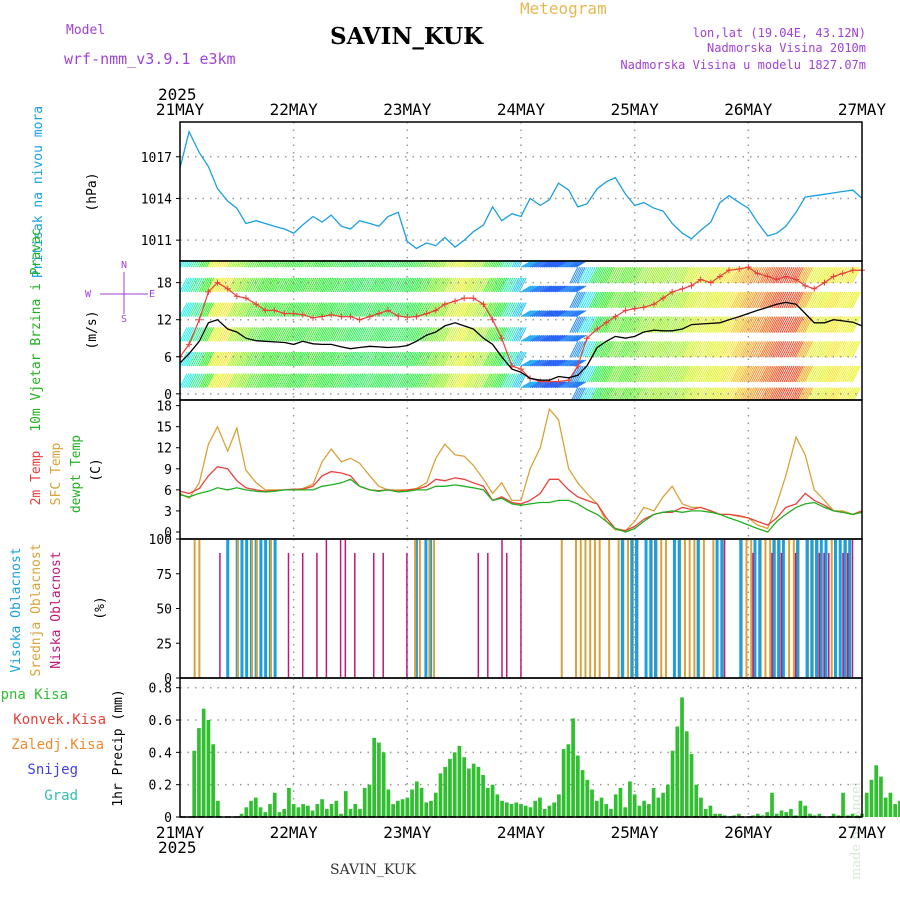 The image size is (900, 900). I want to click on legend-entry: Snijeg, so click(52, 770).